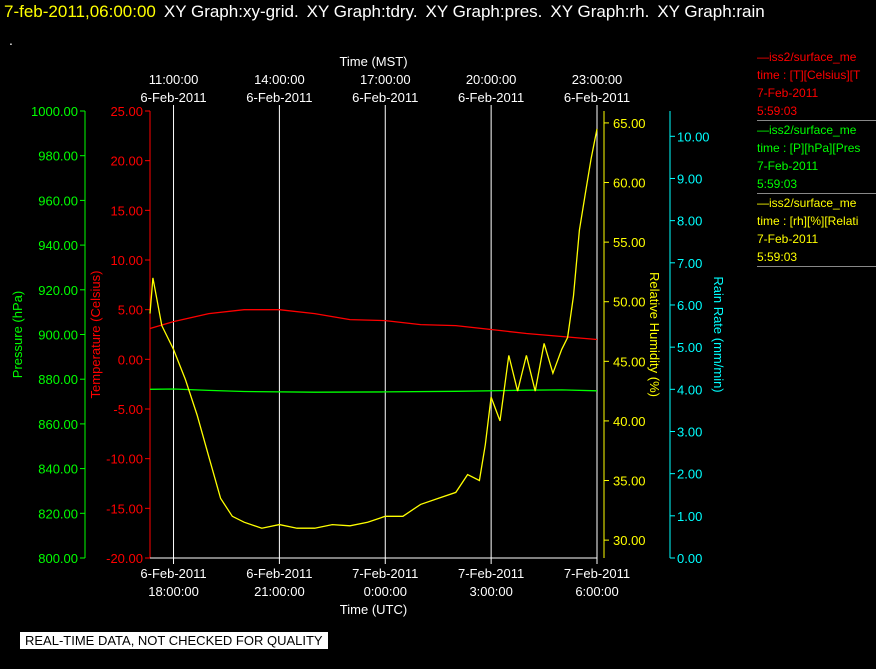 This screenshot has width=876, height=669. Describe the element at coordinates (600, 11) in the screenshot. I see `graph-title-4: XY Graph:rh.` at that location.